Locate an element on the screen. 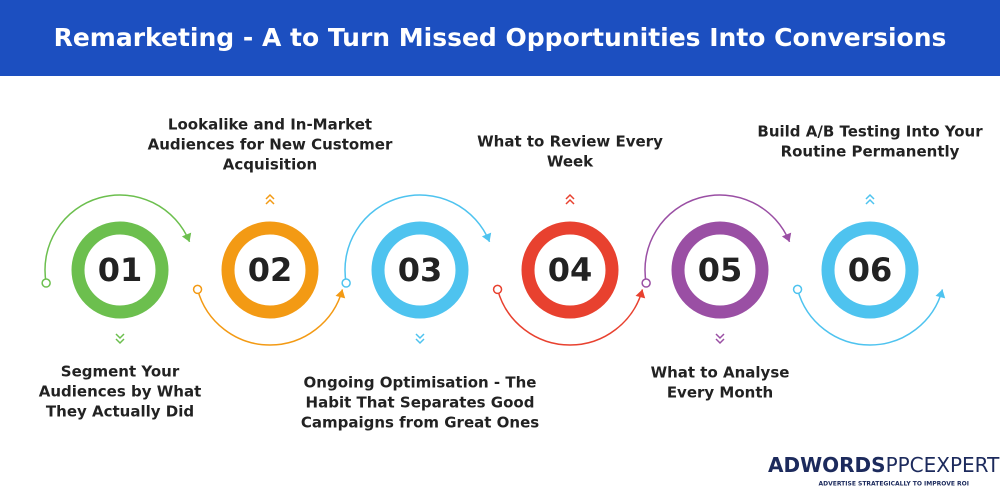 The height and width of the screenshot is (500, 1000). logo-brand-main: ADWORDS is located at coordinates (827, 465).